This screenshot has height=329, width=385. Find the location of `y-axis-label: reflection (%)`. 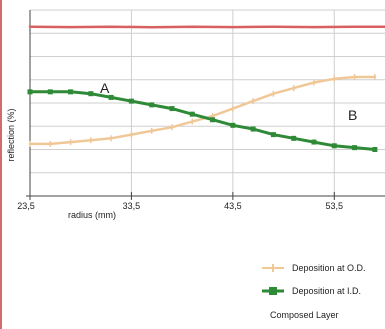

y-axis-label: reflection (%) is located at coordinates (11, 134).